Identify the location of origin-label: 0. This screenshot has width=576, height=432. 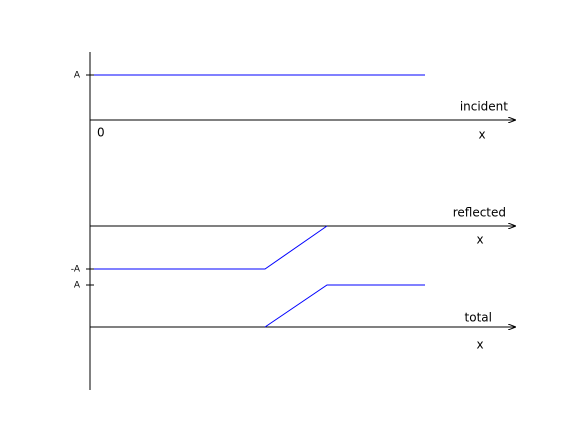
(101, 133).